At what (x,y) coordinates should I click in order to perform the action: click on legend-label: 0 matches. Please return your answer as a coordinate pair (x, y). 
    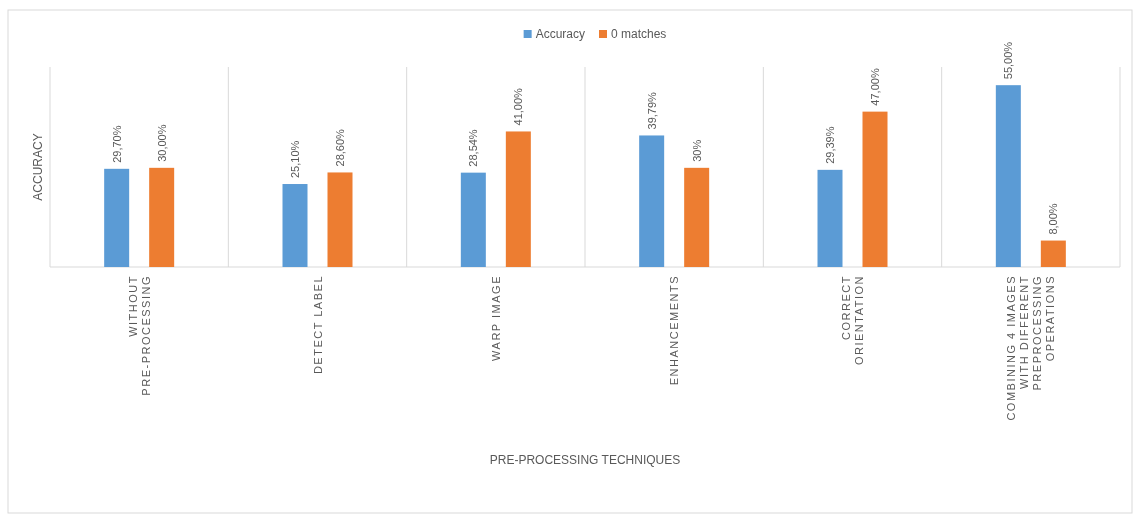
    Looking at the image, I should click on (639, 34).